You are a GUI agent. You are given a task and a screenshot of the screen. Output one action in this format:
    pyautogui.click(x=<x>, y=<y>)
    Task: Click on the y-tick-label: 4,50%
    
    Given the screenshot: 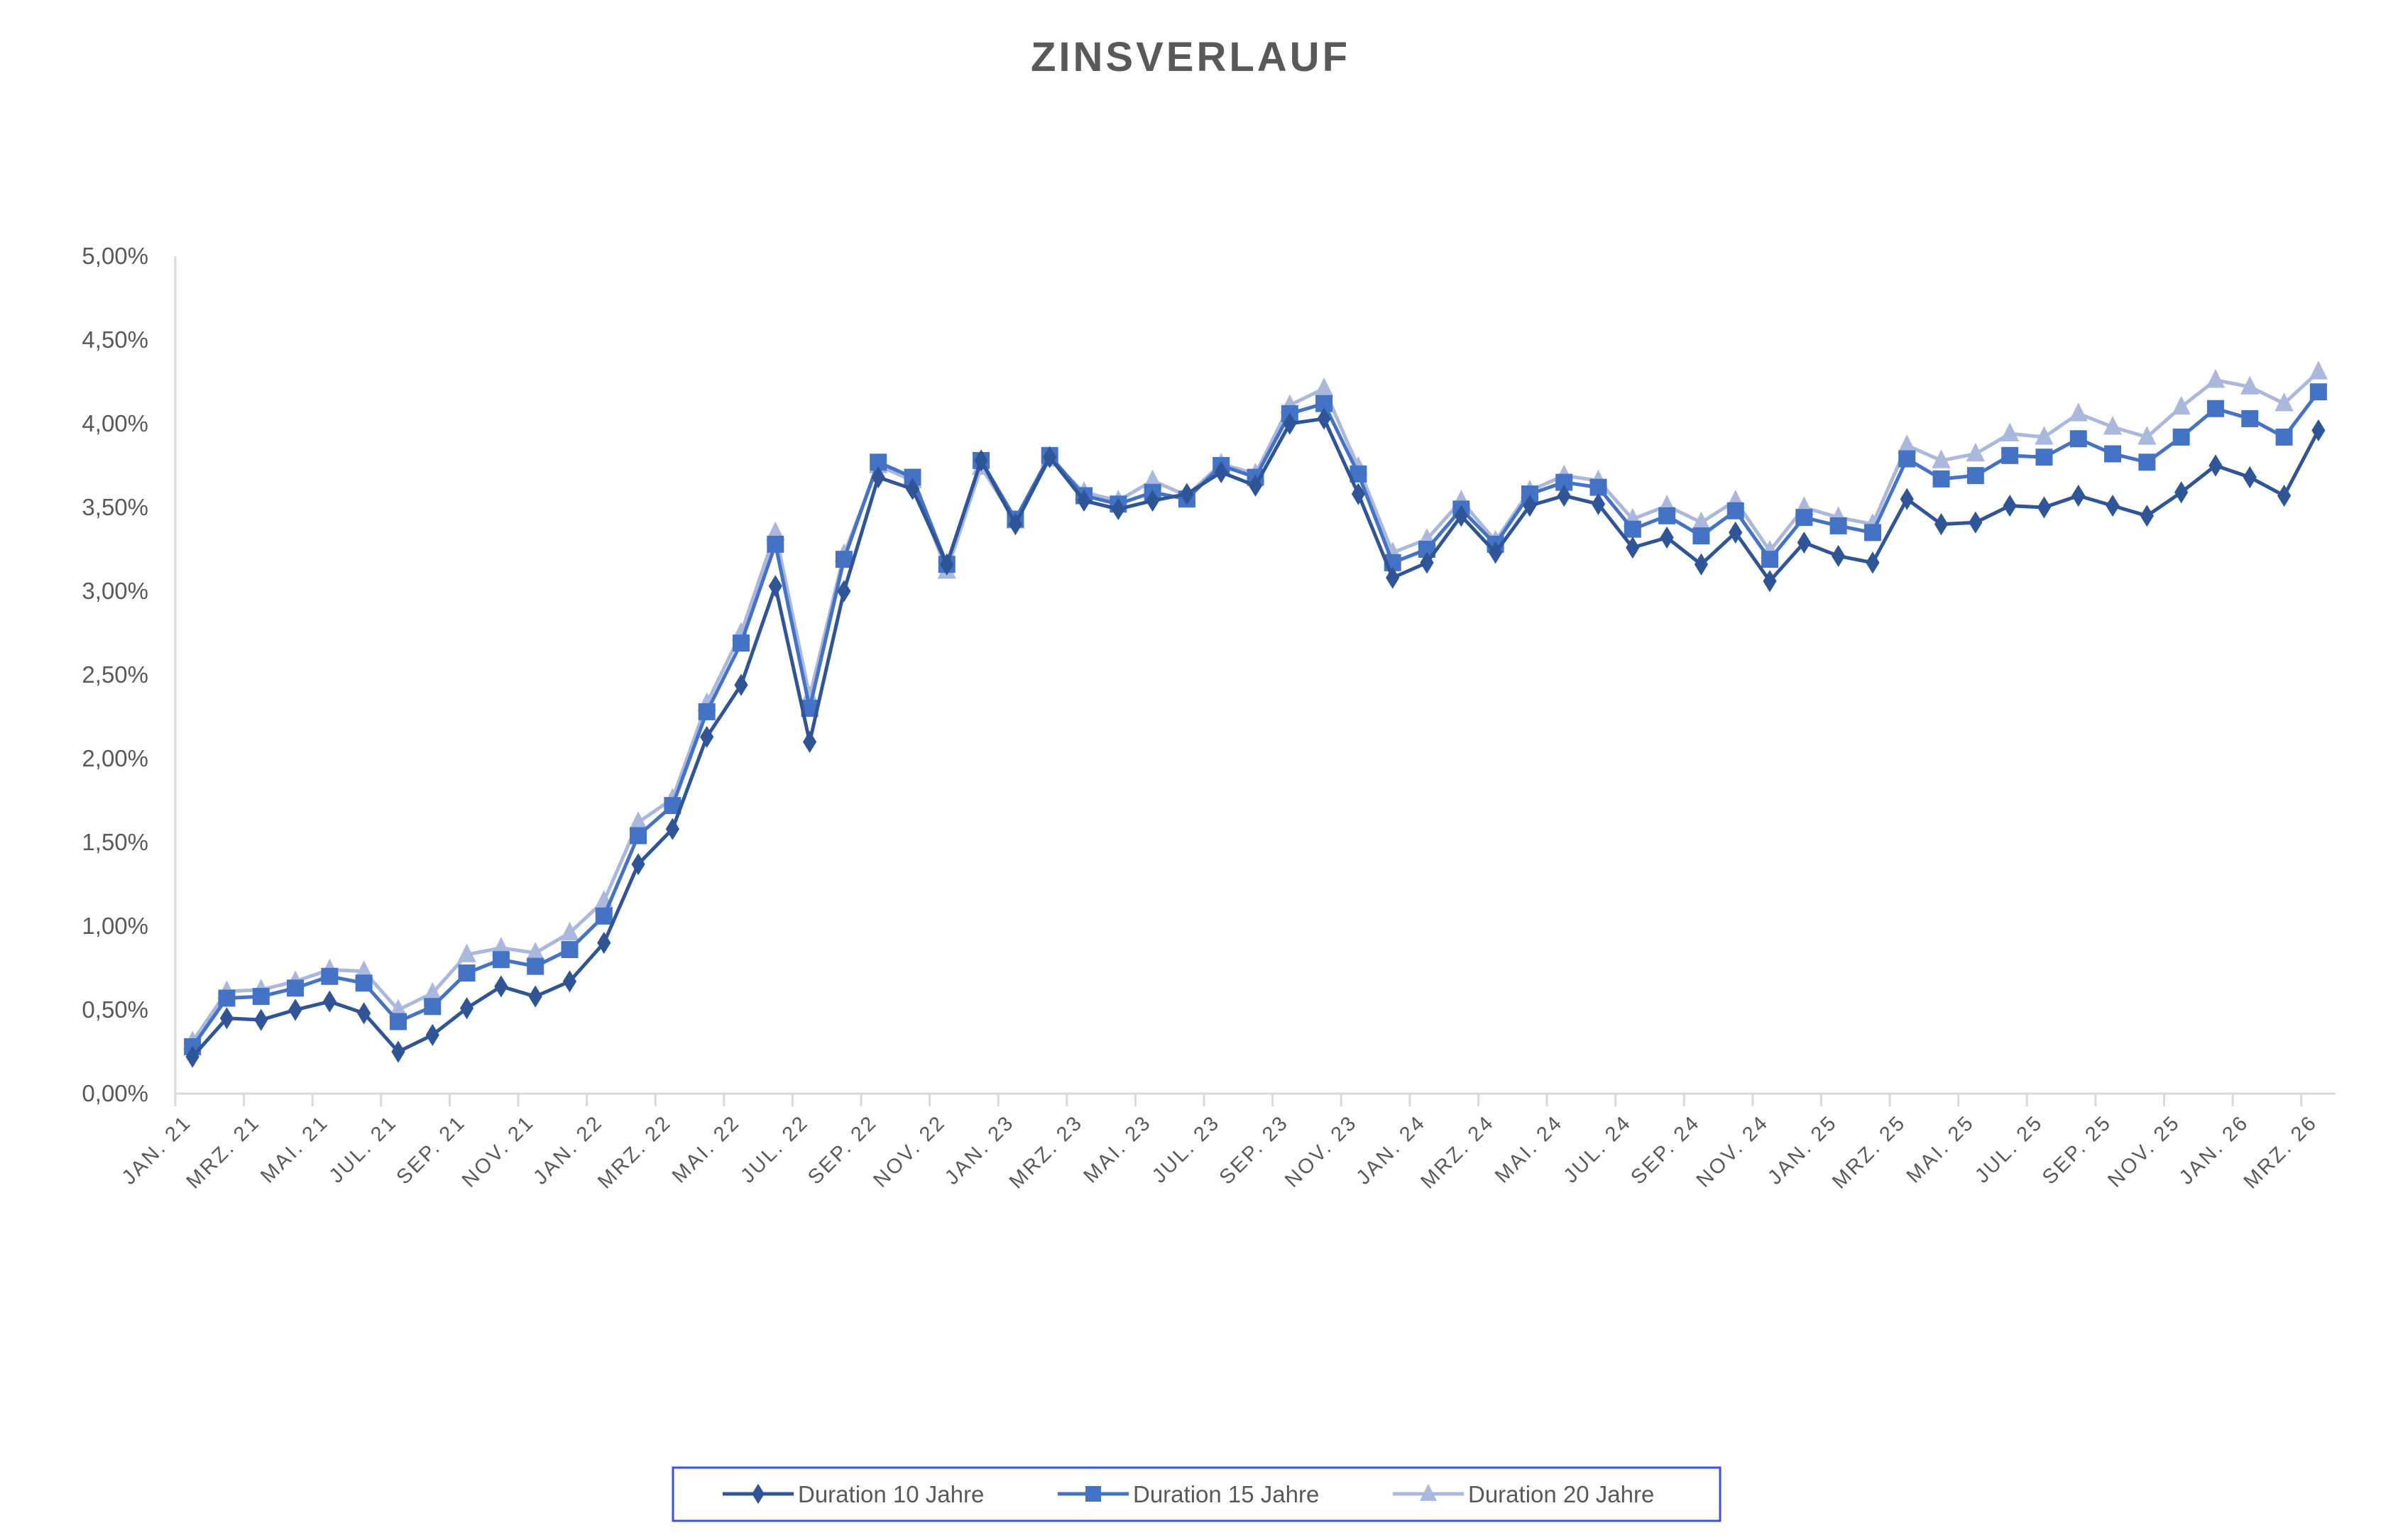 What is the action you would take?
    pyautogui.click(x=115, y=340)
    